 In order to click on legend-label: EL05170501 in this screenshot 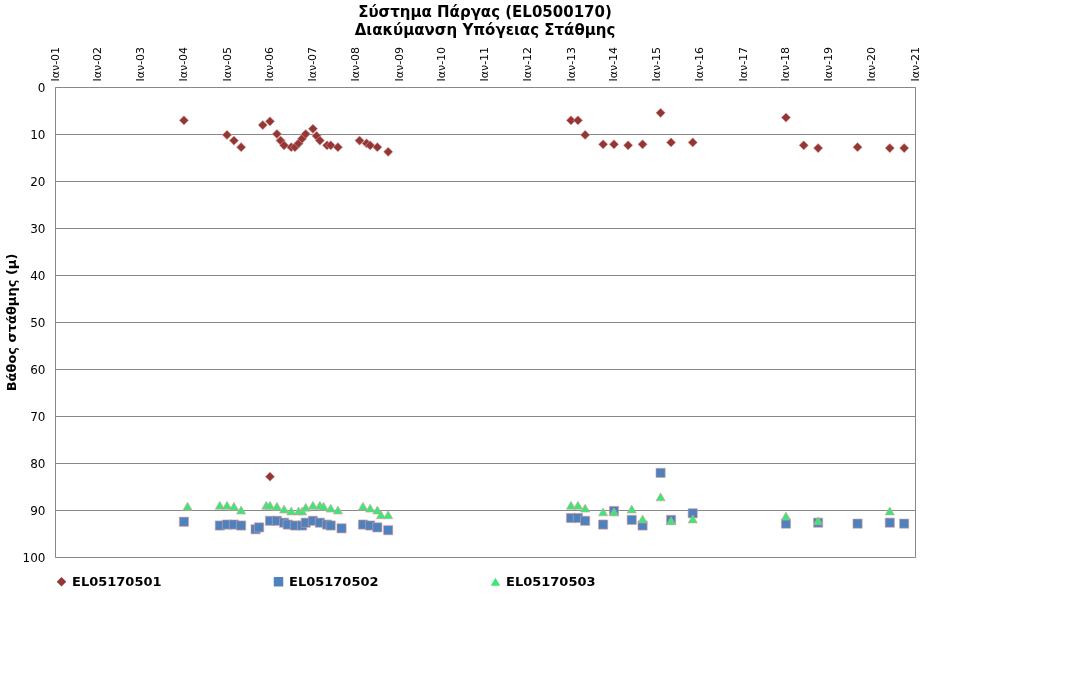, I will do `click(117, 581)`.